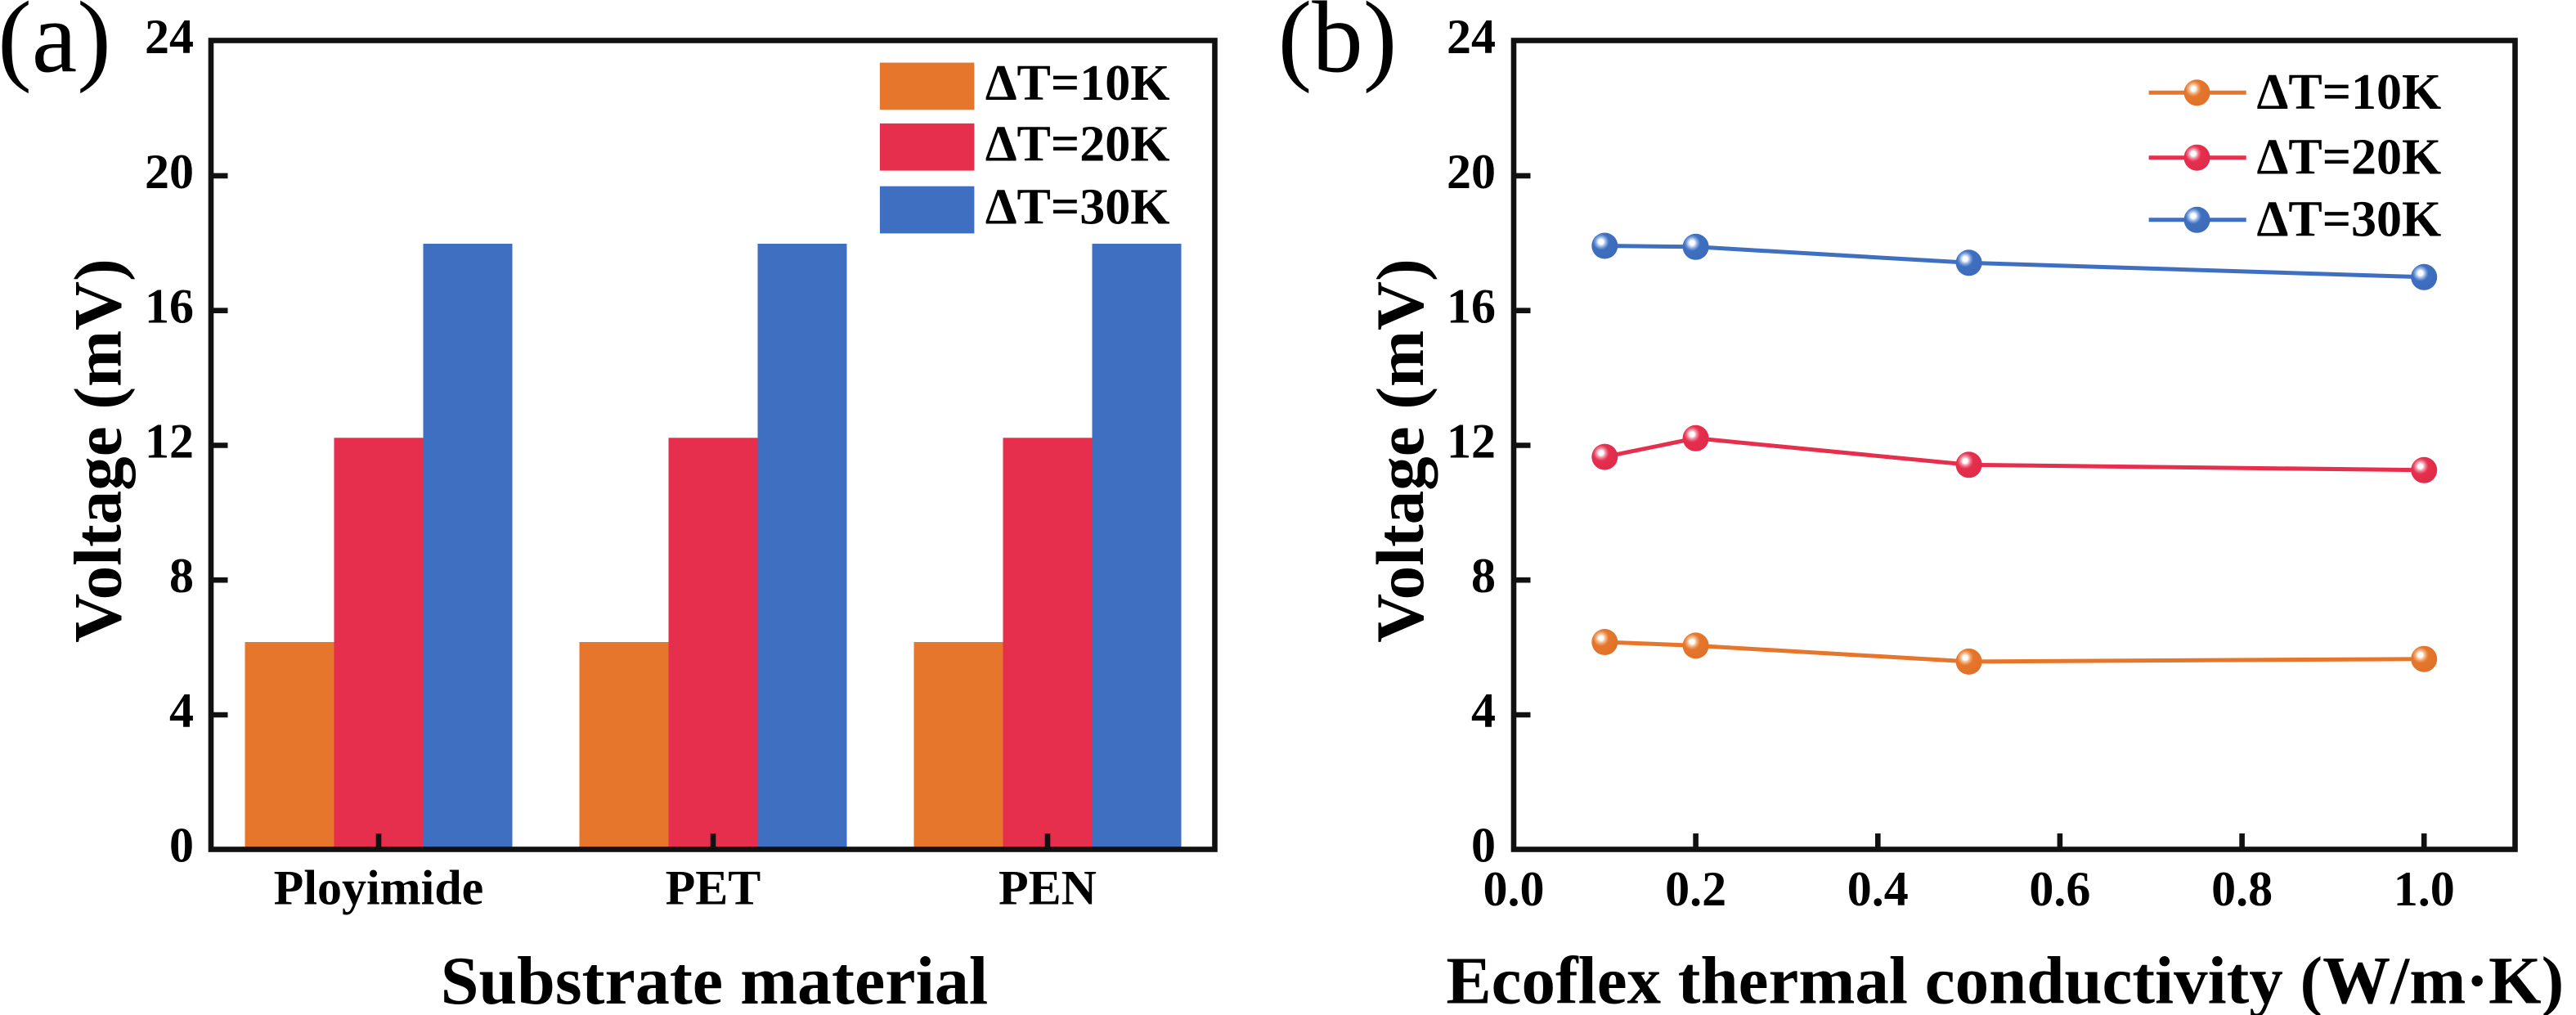 This screenshot has height=1015, width=2576. What do you see at coordinates (1338, 47) in the screenshot?
I see `svg-text: (b)` at bounding box center [1338, 47].